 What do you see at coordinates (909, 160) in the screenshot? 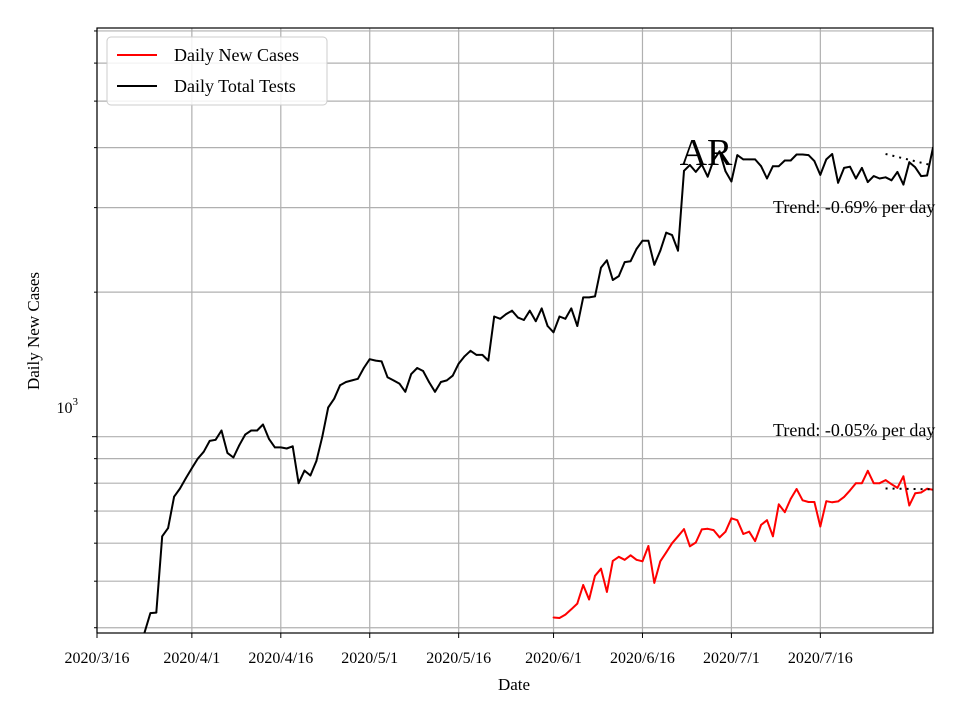
I see `trend-line-tests` at bounding box center [909, 160].